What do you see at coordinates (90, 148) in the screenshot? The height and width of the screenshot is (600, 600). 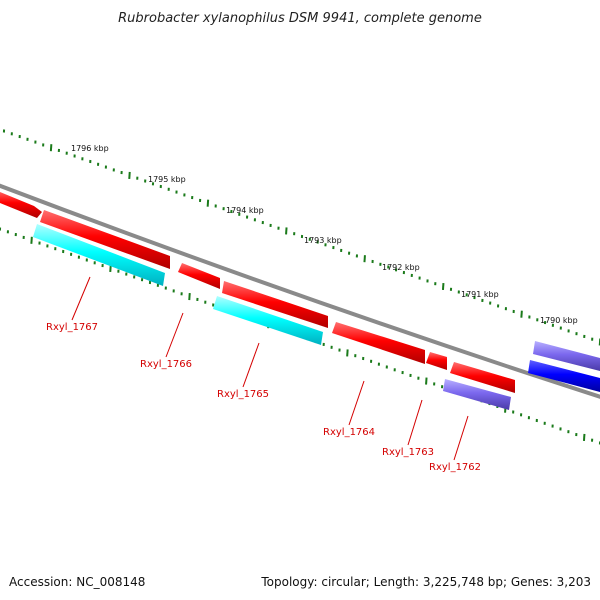 I see `kbp-label-1796: 1796 kbp` at bounding box center [90, 148].